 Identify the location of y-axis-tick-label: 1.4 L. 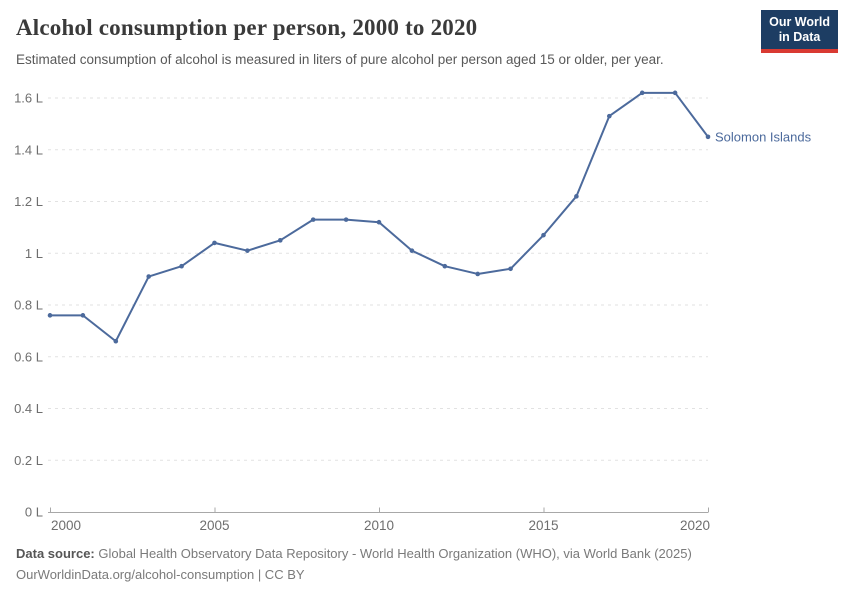
(28, 149).